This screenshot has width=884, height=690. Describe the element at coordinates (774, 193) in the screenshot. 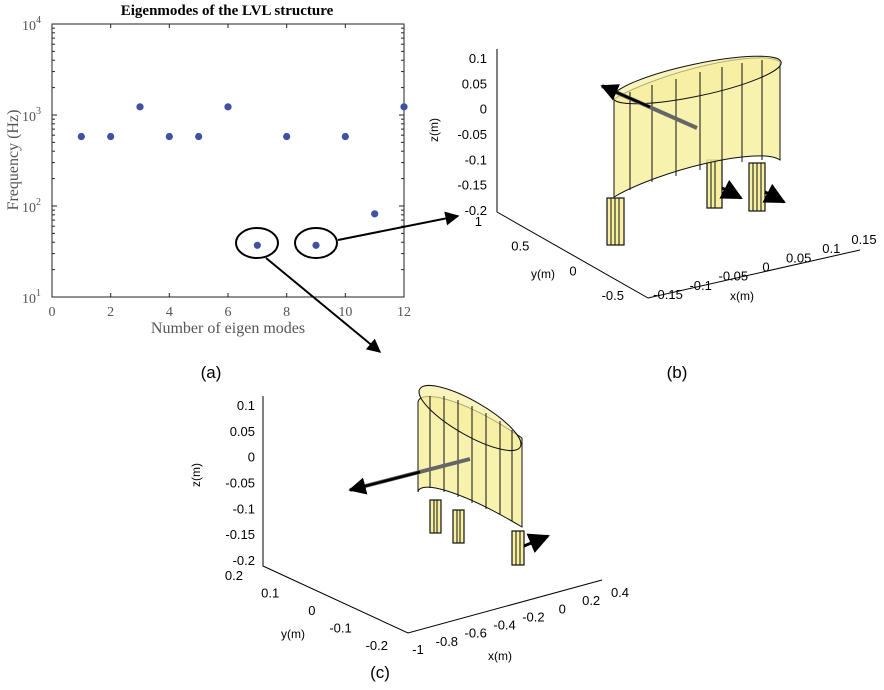

I see `mode-arrow-leg2-b` at that location.